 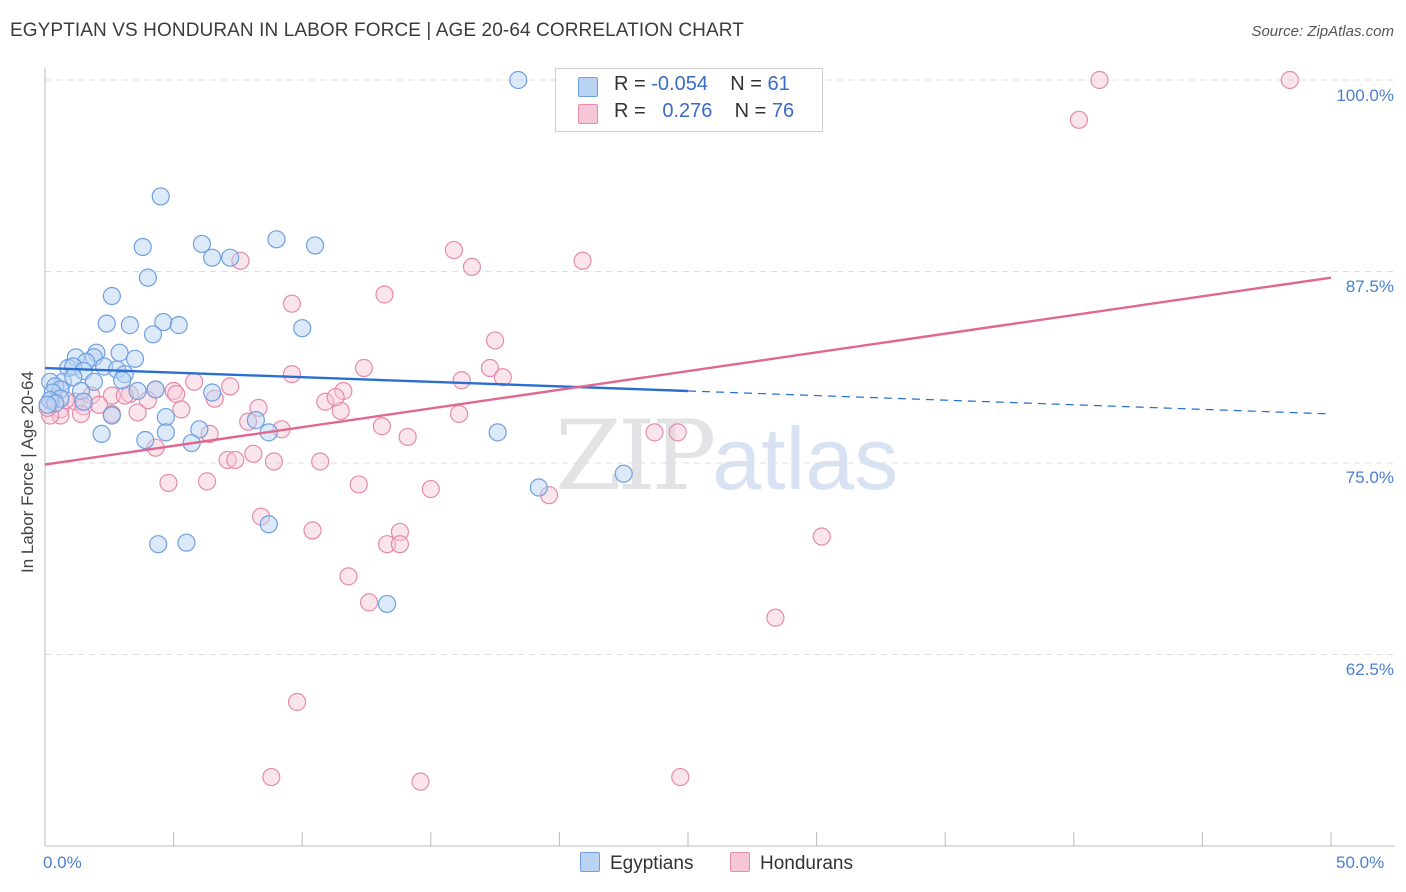 I want to click on bottom-legend-swatch-hondurans, so click(x=740, y=862).